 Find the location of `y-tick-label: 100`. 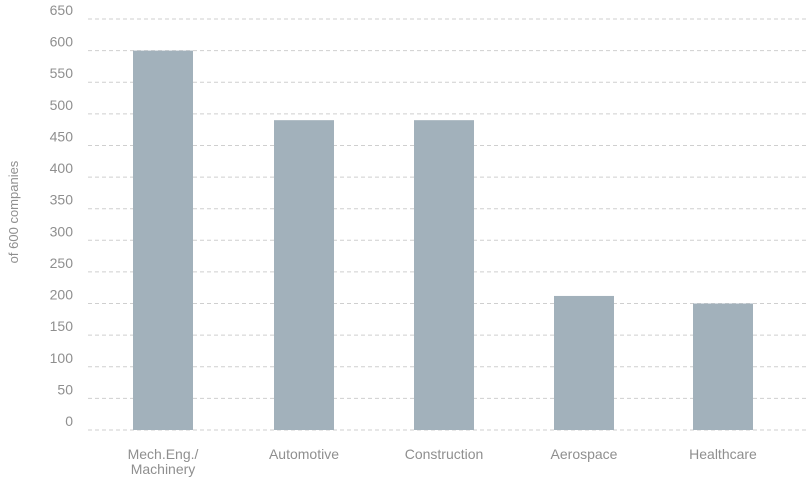

y-tick-label: 100 is located at coordinates (62, 358).